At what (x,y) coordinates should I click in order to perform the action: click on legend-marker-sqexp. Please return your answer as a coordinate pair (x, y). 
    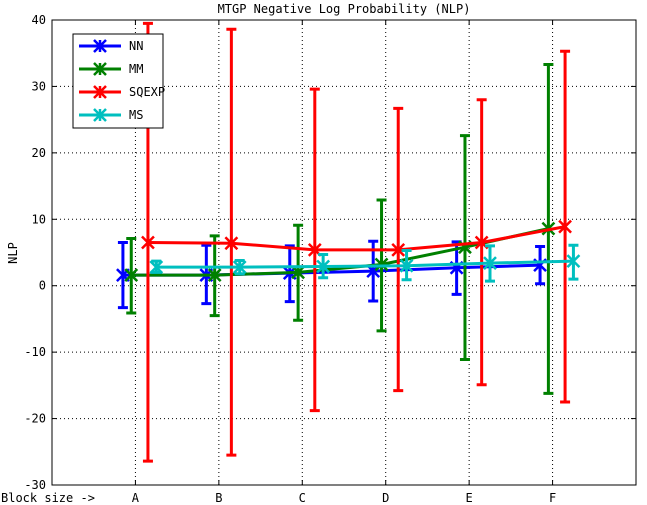
    Looking at the image, I should click on (100, 92).